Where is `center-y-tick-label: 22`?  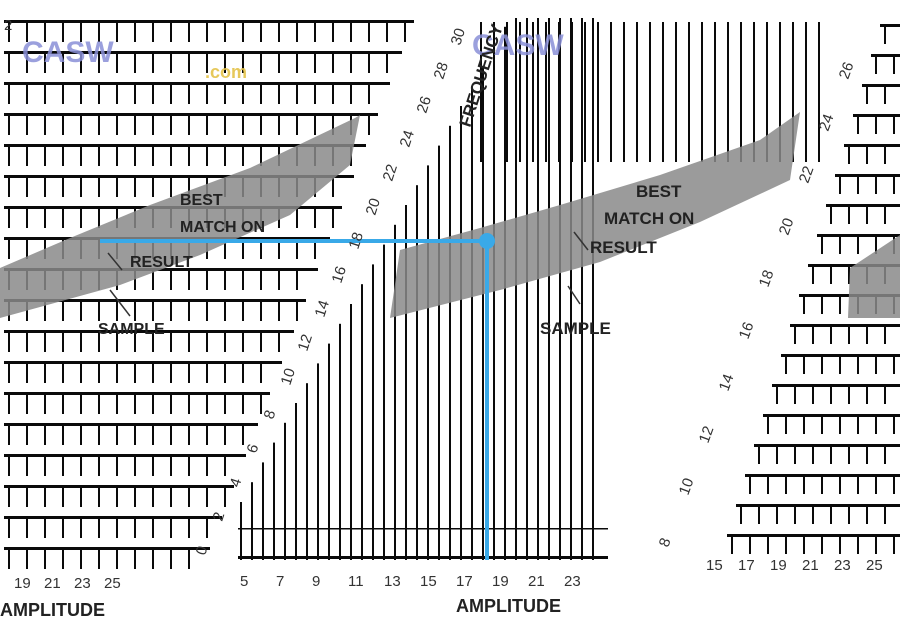 center-y-tick-label: 22 is located at coordinates (390, 172).